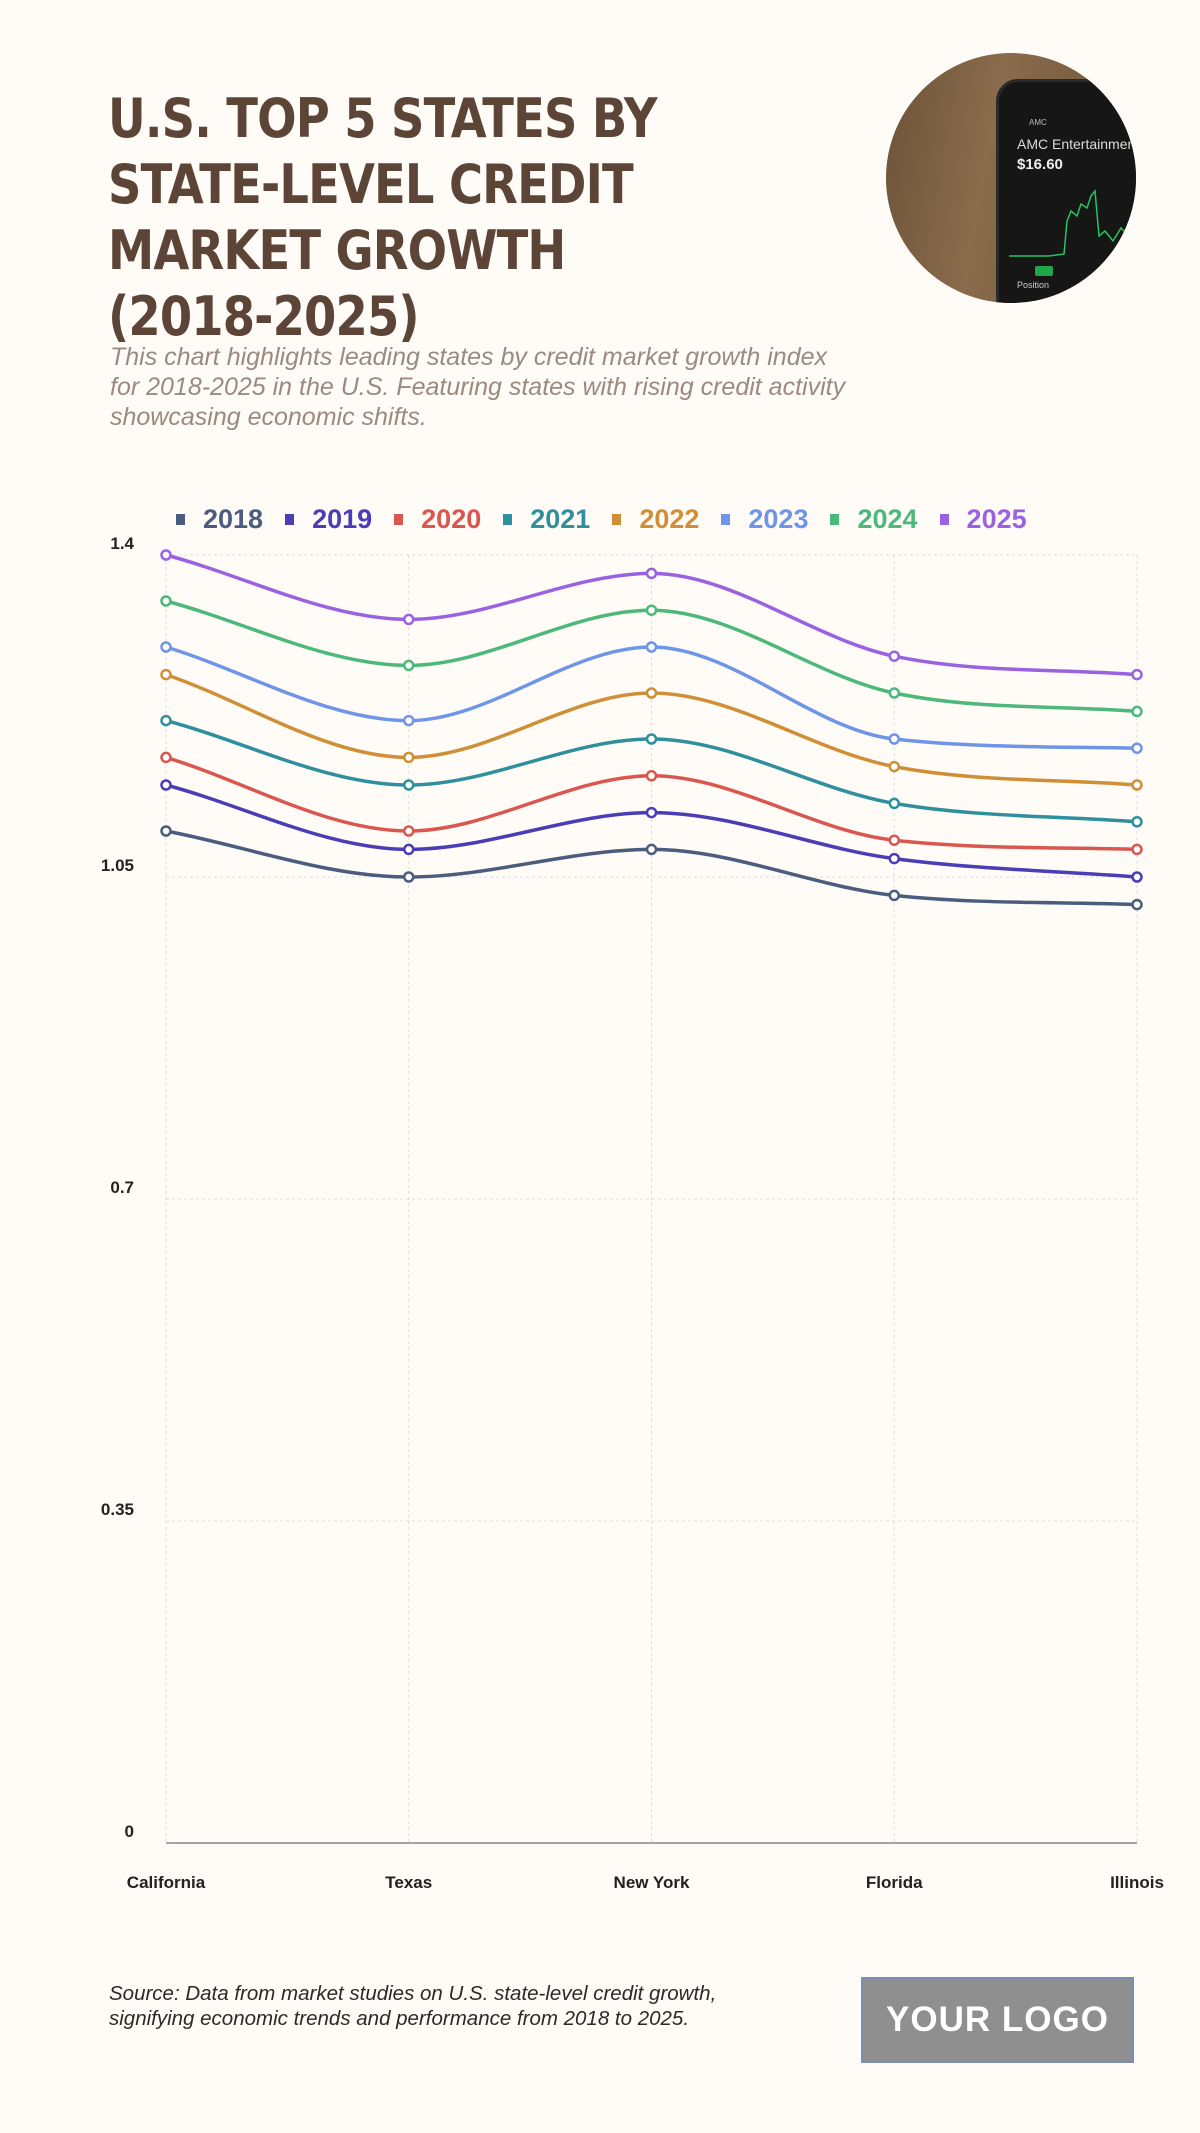 This screenshot has width=1200, height=2133. I want to click on x-tick-label: Florida, so click(894, 1882).